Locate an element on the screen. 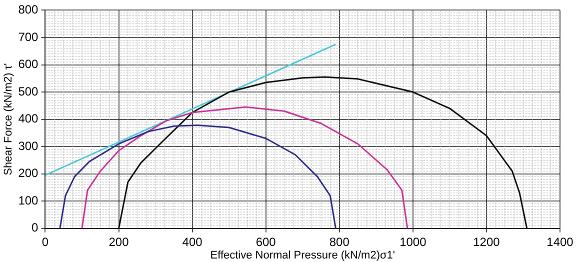  y-tick-label: 0 is located at coordinates (35, 227).